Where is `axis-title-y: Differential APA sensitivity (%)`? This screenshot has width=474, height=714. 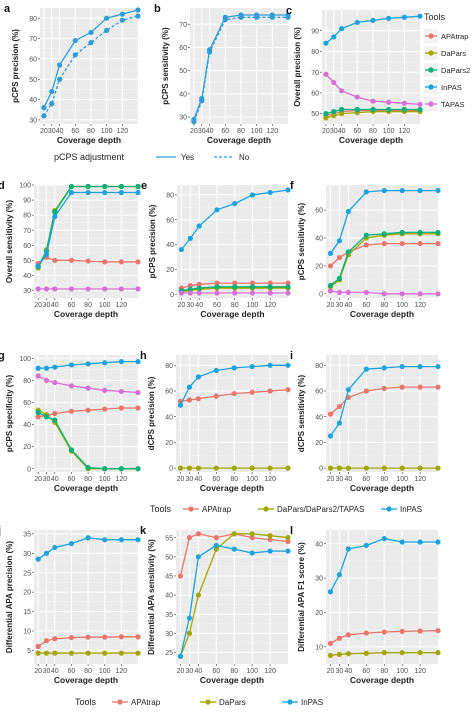 axis-title-y: Differential APA sensitivity (%) is located at coordinates (151, 597).